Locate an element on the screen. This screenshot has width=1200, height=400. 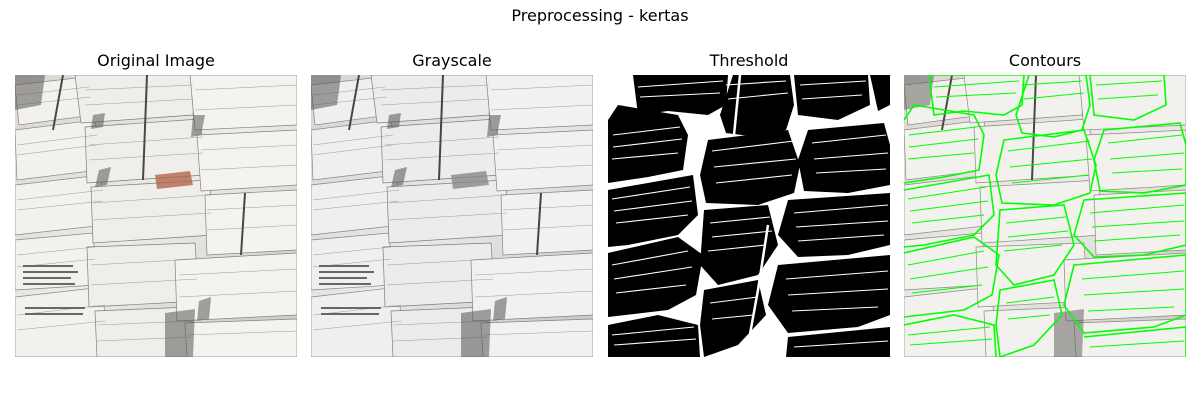
panel-title-original: Original Image is located at coordinates (156, 60).